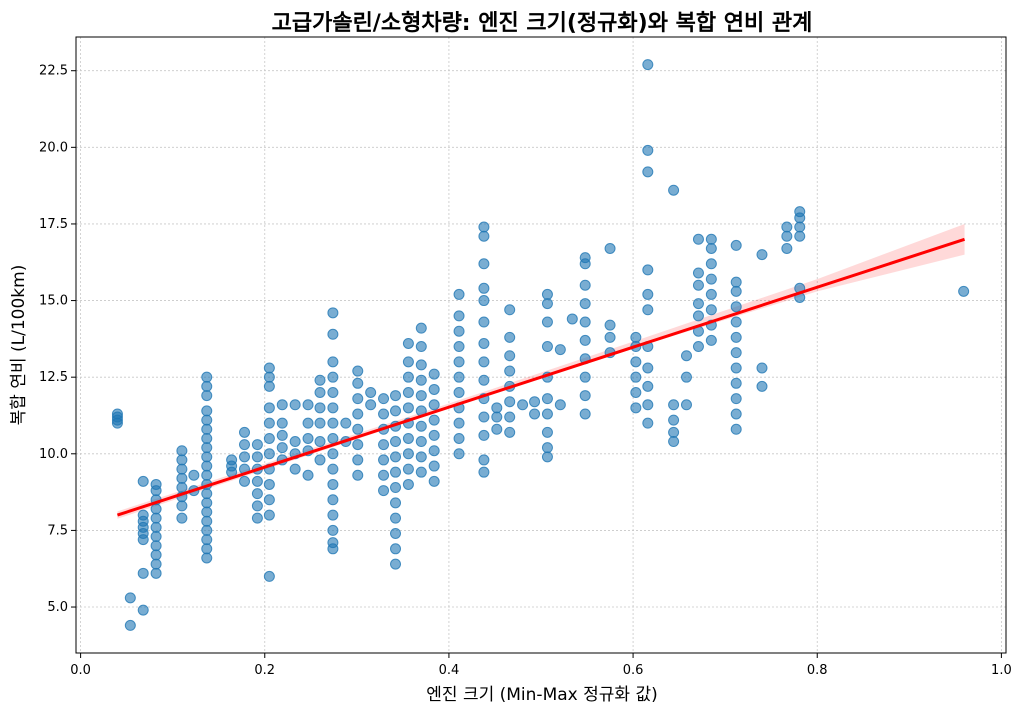 Image resolution: width=1022 pixels, height=715 pixels. Describe the element at coordinates (53, 301) in the screenshot. I see `y-tick-label: 15.0` at that location.